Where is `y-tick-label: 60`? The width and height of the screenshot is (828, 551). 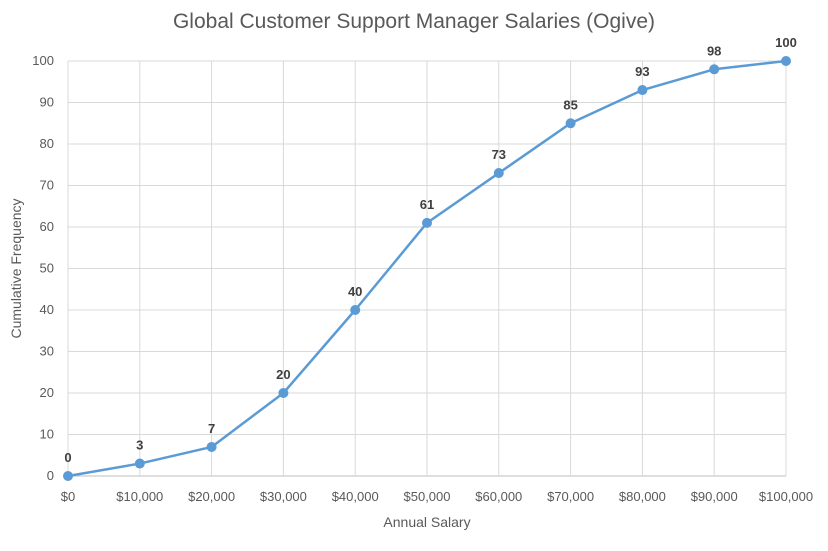 y-tick-label: 60 is located at coordinates (47, 226).